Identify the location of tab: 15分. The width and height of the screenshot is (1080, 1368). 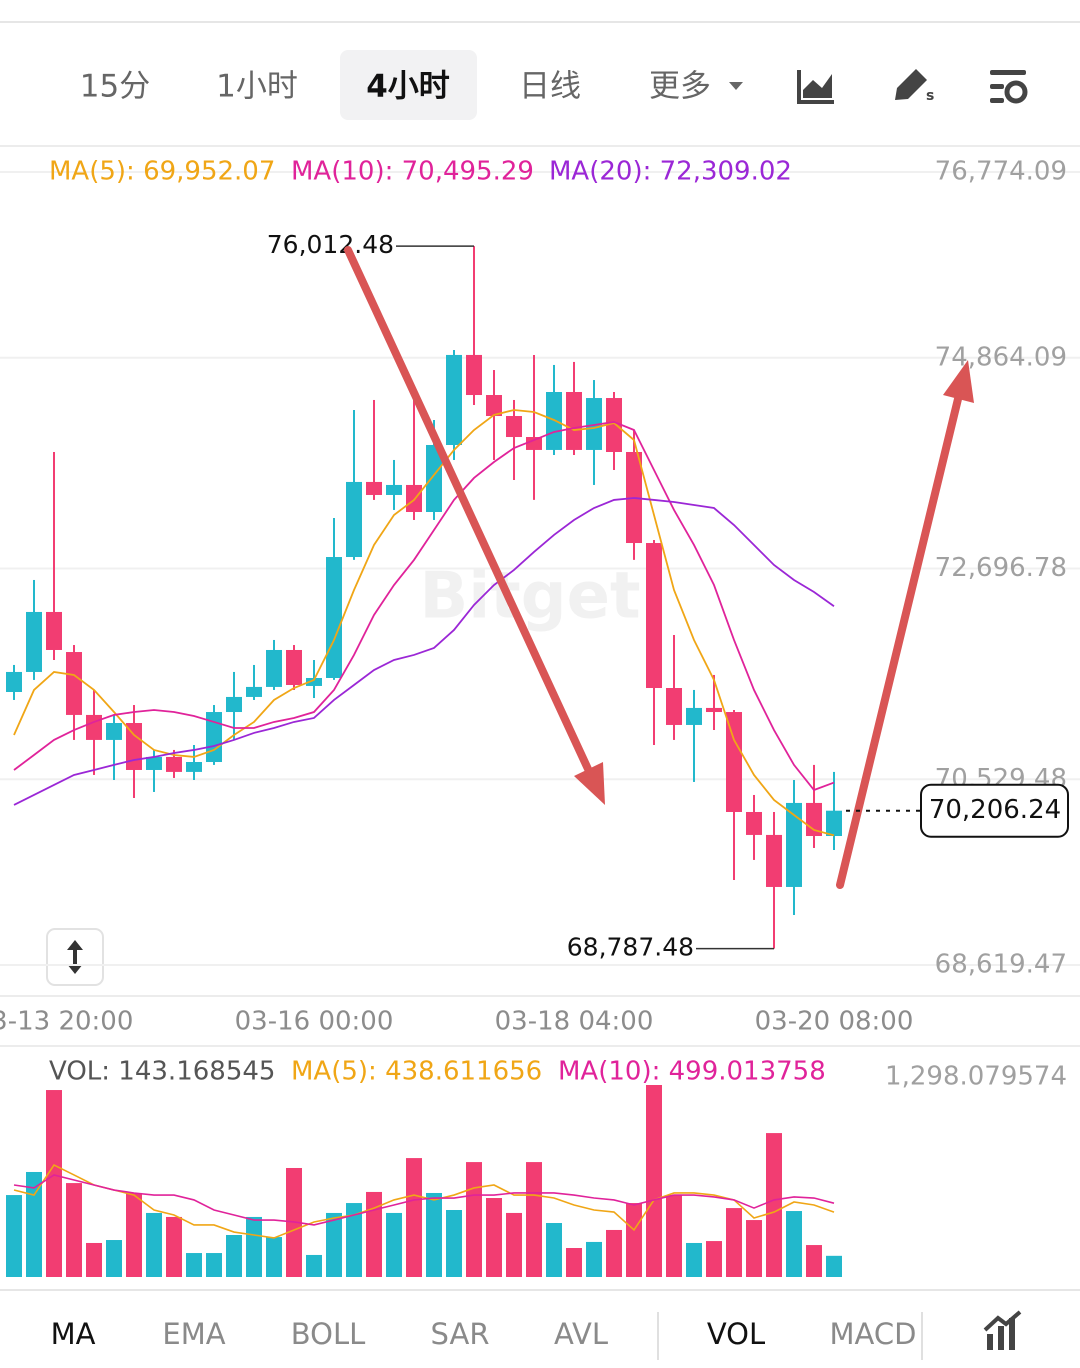
(115, 87).